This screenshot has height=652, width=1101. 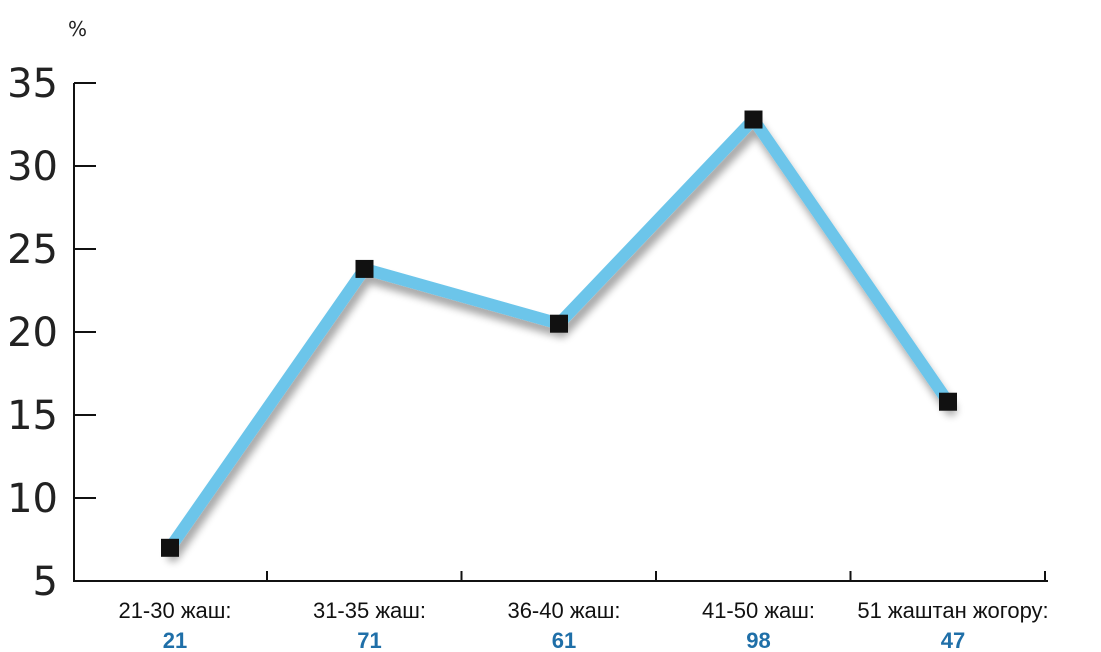 What do you see at coordinates (175, 640) in the screenshot?
I see `x-category-count: 21` at bounding box center [175, 640].